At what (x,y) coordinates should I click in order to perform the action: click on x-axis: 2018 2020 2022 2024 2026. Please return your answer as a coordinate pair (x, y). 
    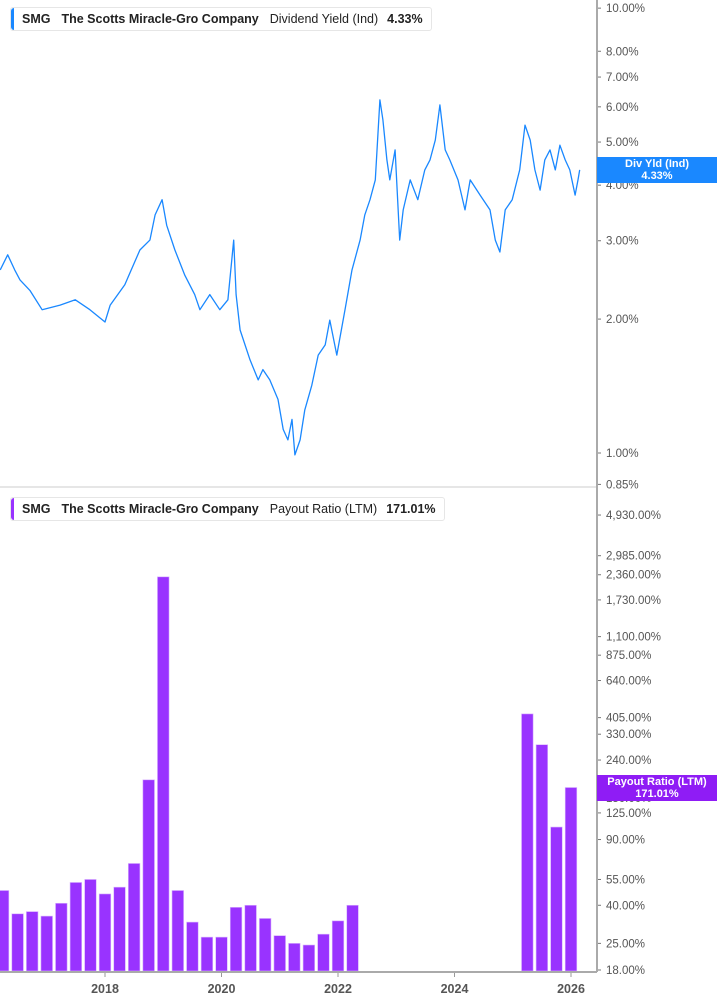
    Looking at the image, I should click on (338, 984).